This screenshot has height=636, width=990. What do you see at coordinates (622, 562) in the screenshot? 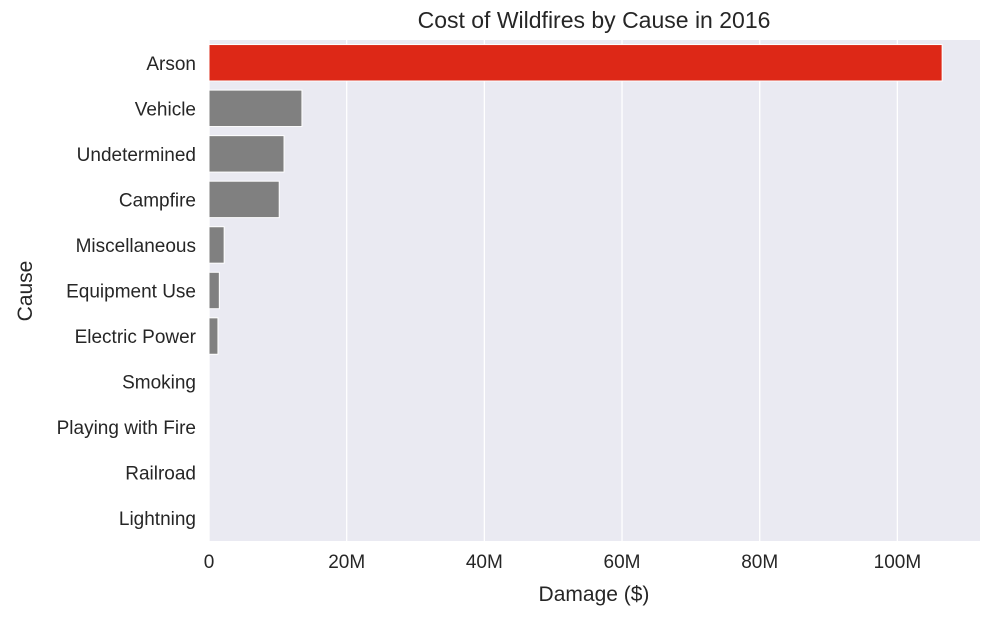
I see `x-tick-label: 60M` at bounding box center [622, 562].